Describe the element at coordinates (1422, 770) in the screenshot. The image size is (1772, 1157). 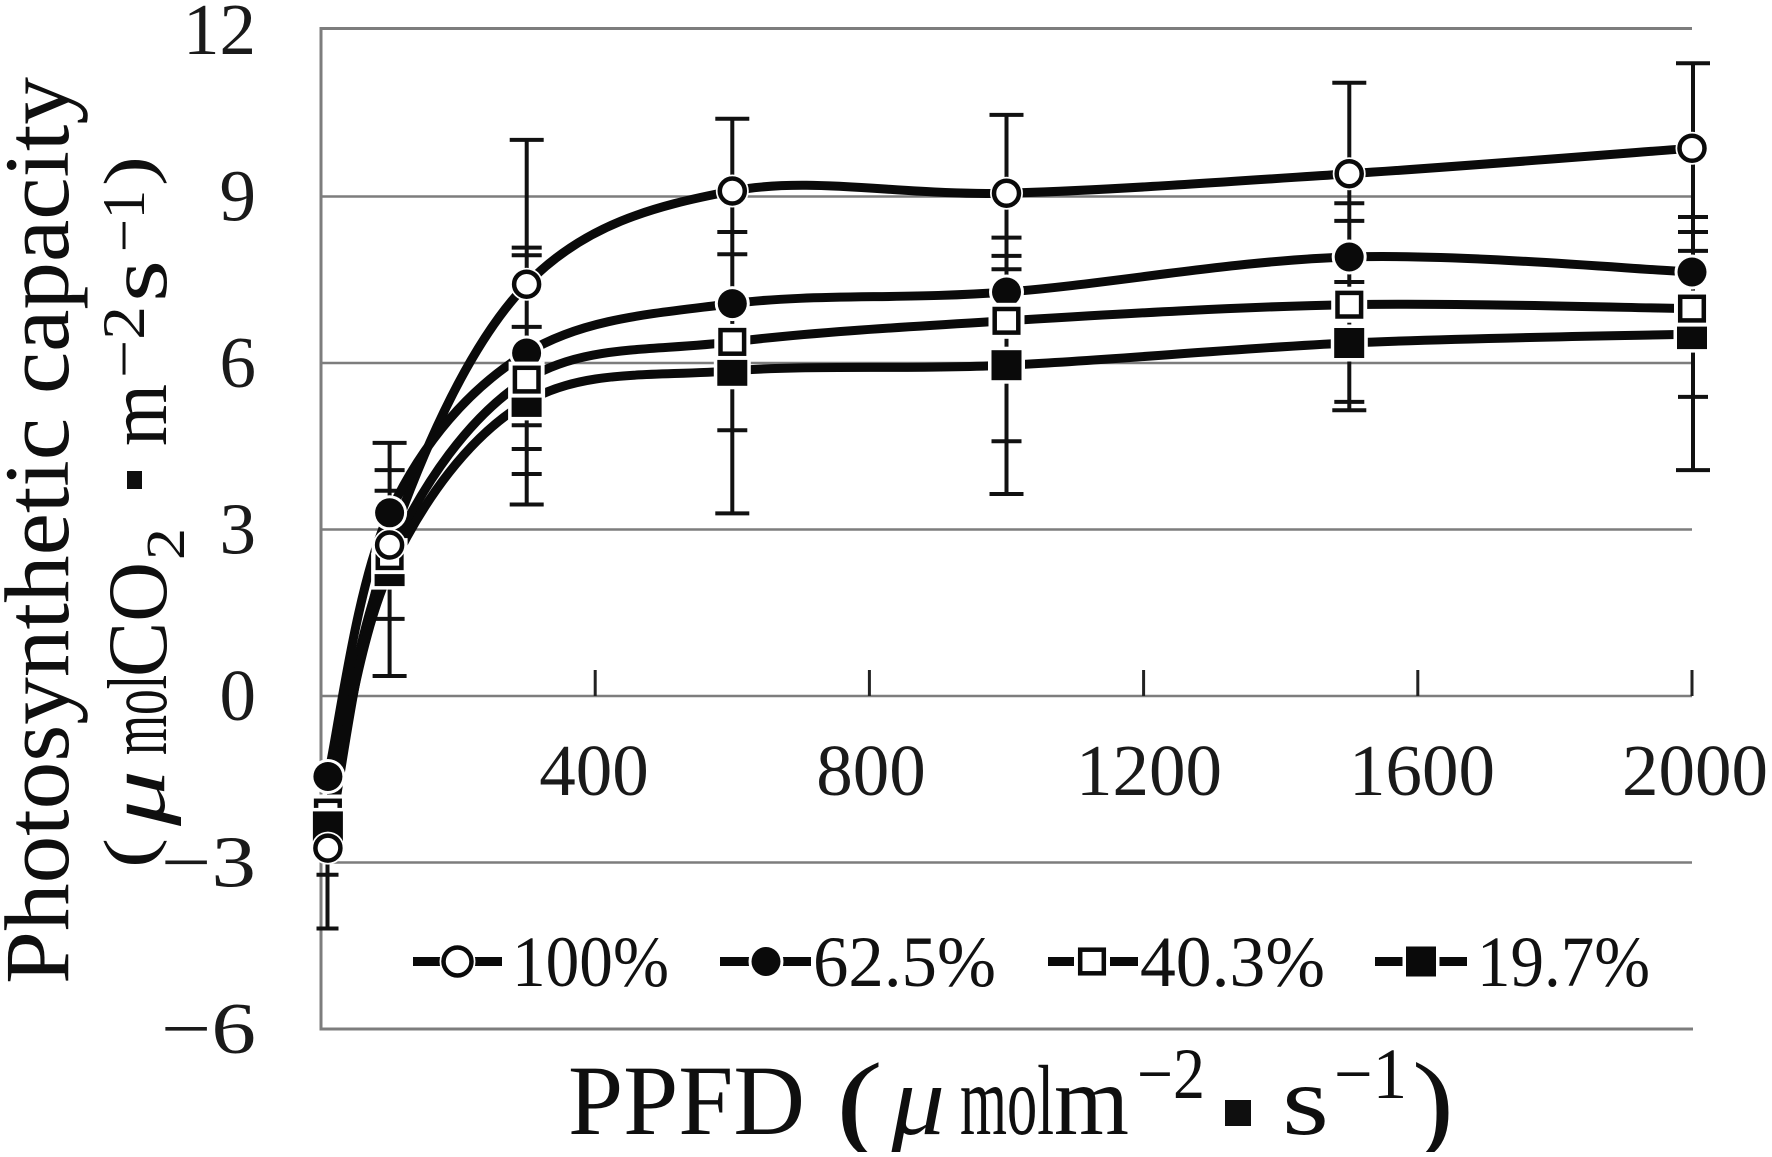
I see `svg-text: 1600` at that location.